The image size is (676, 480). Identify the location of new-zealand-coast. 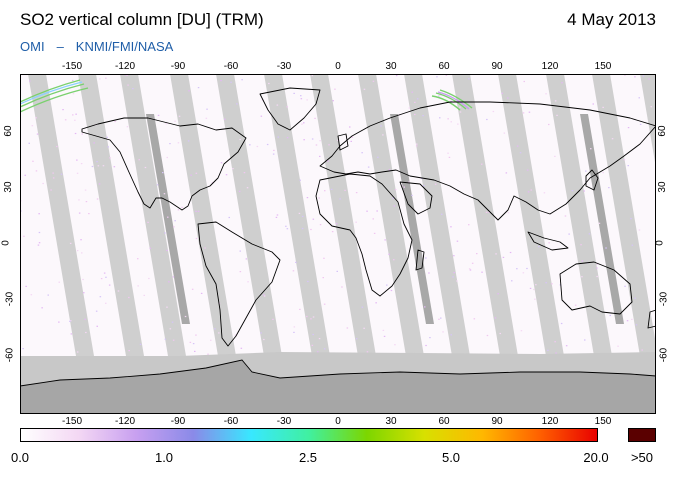
(651, 319).